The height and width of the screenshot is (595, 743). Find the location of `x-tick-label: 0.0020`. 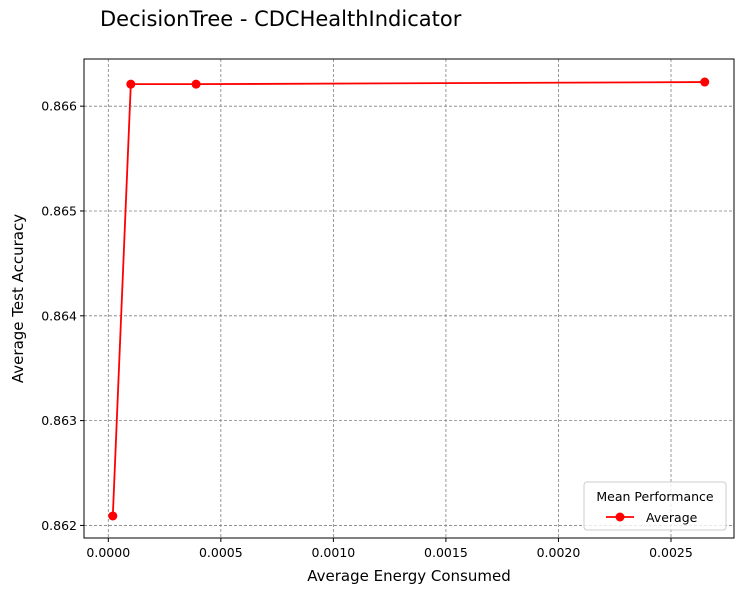

x-tick-label: 0.0020 is located at coordinates (559, 552).